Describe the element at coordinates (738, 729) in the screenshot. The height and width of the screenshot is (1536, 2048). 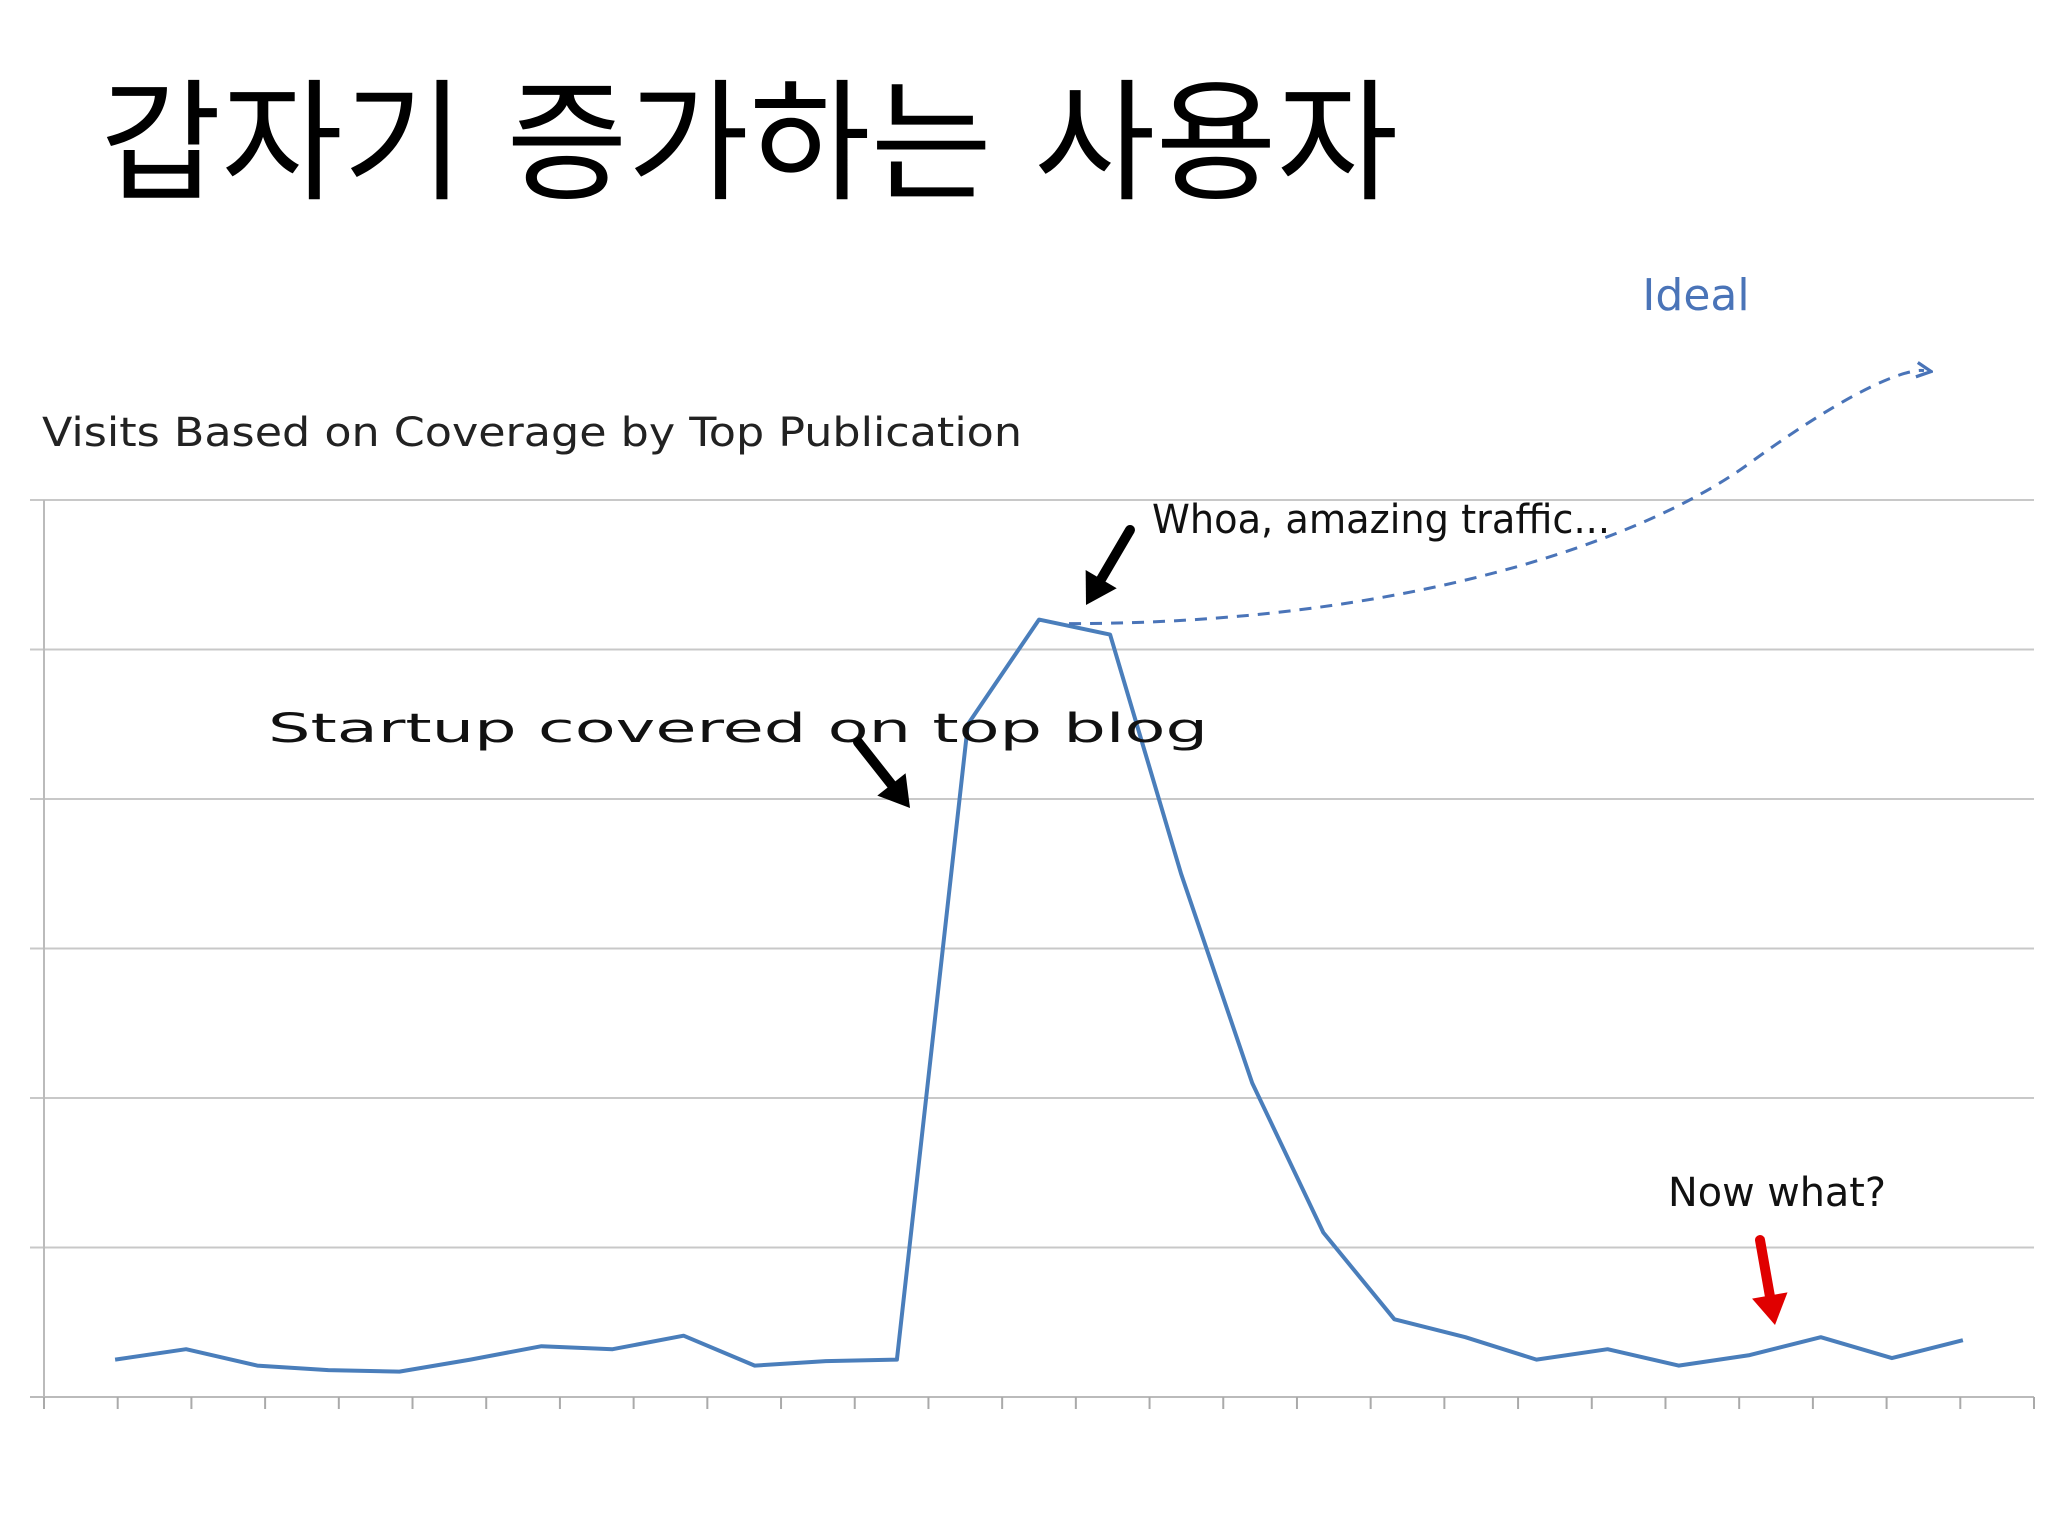
I see `annotation-startup: Startup covered on top blog` at that location.